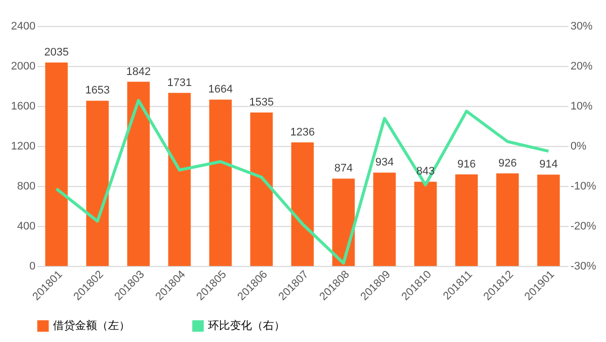 The width and height of the screenshot is (606, 342). Describe the element at coordinates (56, 52) in the screenshot. I see `data-label: 2035` at that location.